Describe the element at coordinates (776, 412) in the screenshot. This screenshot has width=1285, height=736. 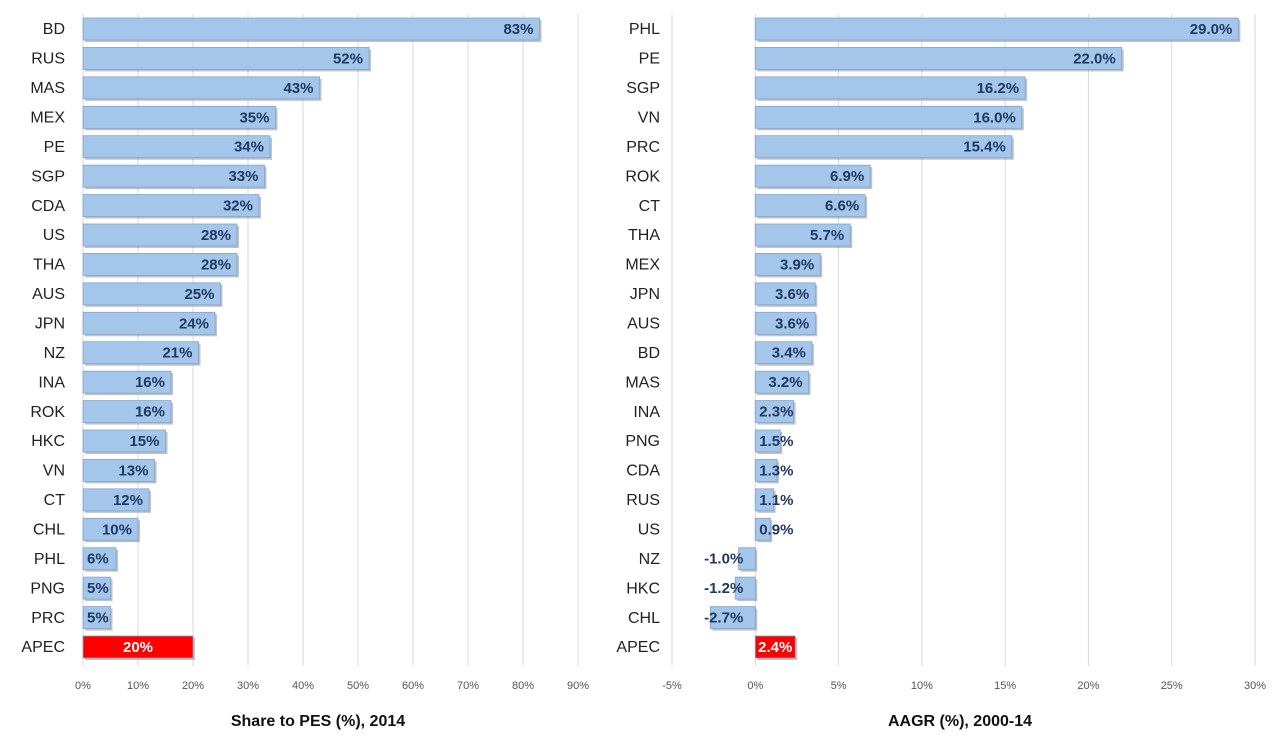
I see `value-label: 2.3%` at that location.